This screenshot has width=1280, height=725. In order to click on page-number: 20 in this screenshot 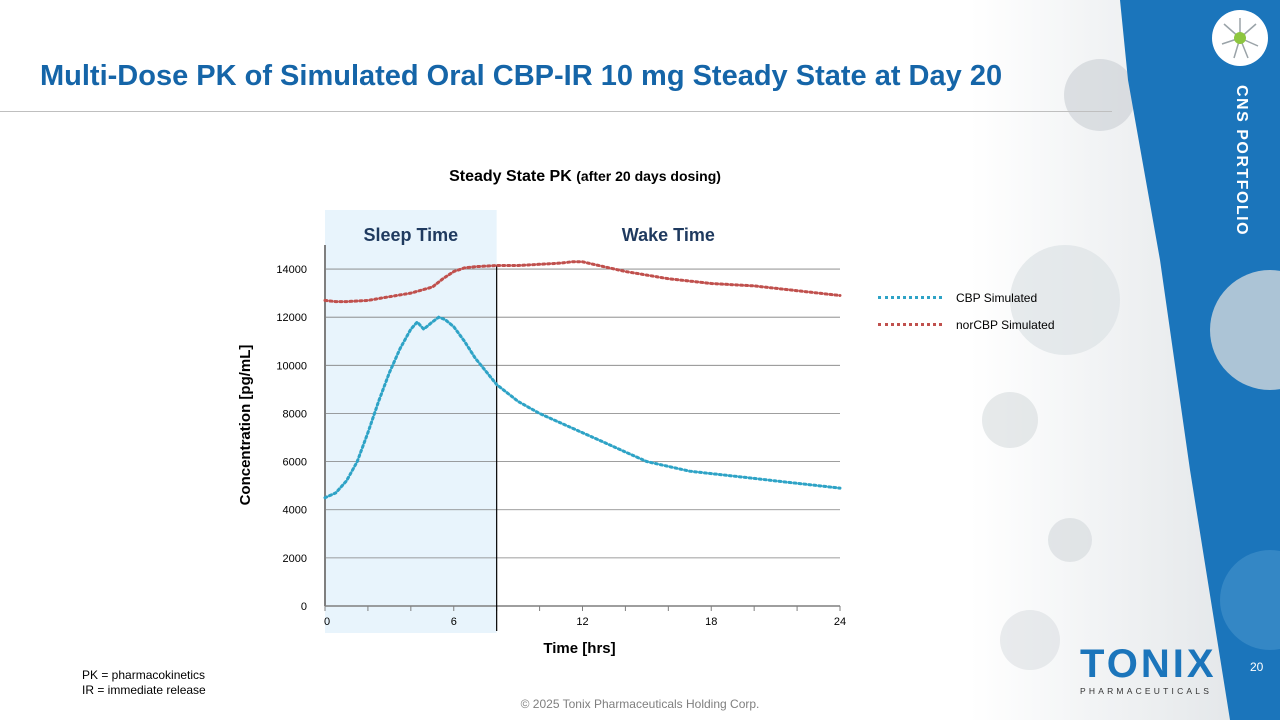, I will do `click(1257, 667)`.